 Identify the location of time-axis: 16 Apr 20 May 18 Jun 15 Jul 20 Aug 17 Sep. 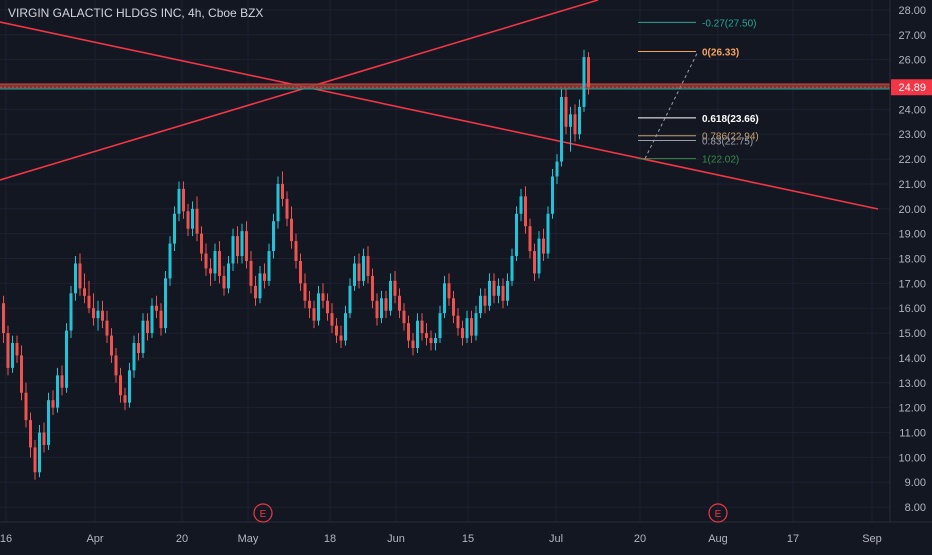
(466, 533).